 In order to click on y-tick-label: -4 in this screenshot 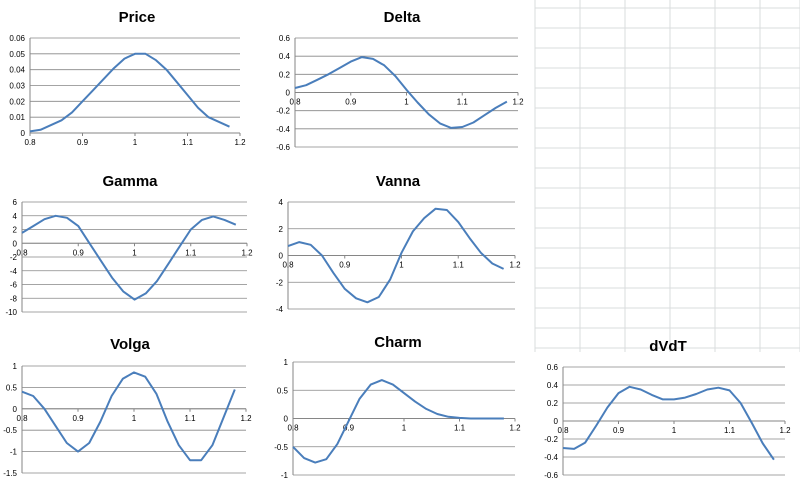, I will do `click(280, 309)`.